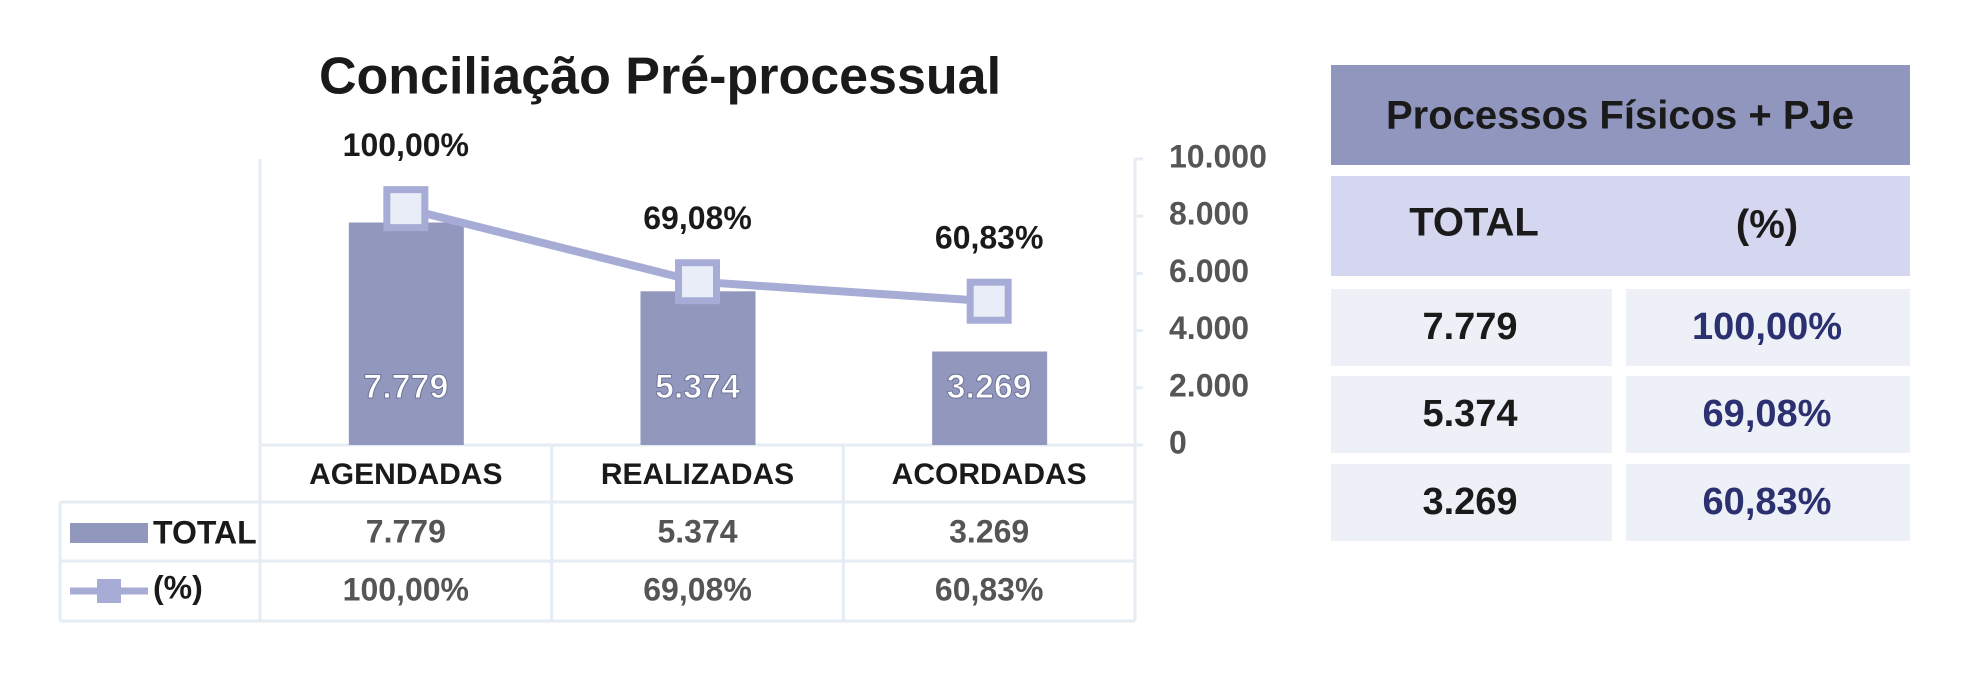 The width and height of the screenshot is (1961, 681). I want to click on y-tick-label: 6.000, so click(1209, 271).